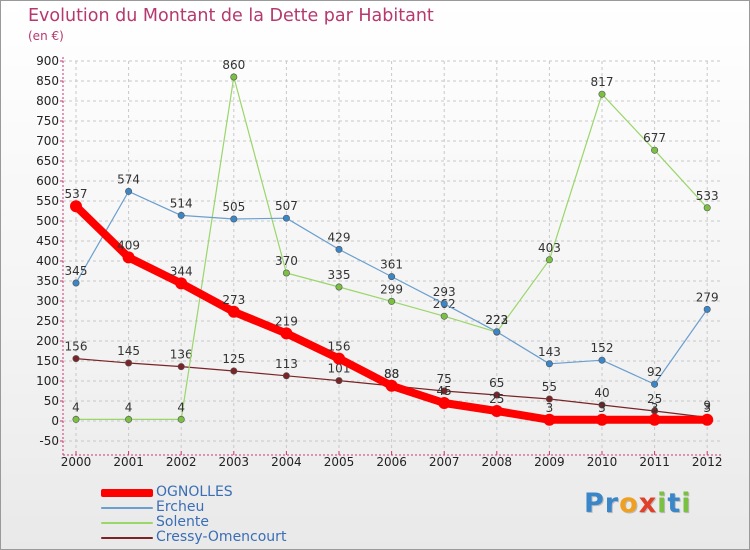 The image size is (750, 550). Describe the element at coordinates (181, 203) in the screenshot. I see `data-label: 514` at that location.